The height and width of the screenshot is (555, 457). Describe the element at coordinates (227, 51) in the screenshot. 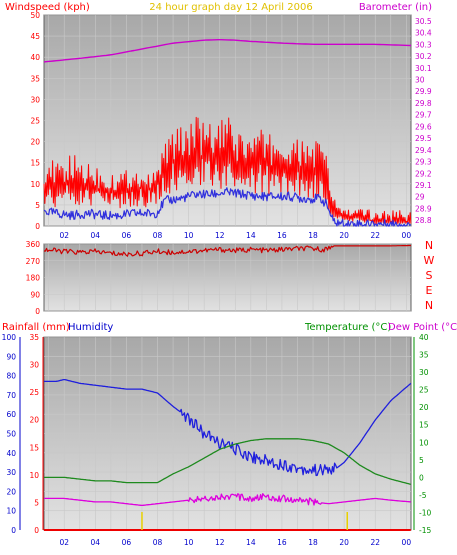

I see `barometer-line` at that location.